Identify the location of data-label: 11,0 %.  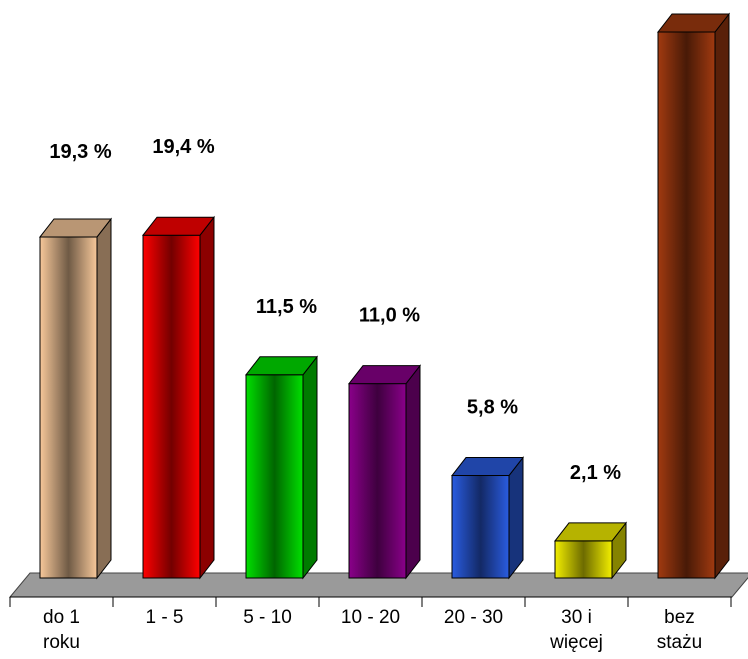
(389, 316).